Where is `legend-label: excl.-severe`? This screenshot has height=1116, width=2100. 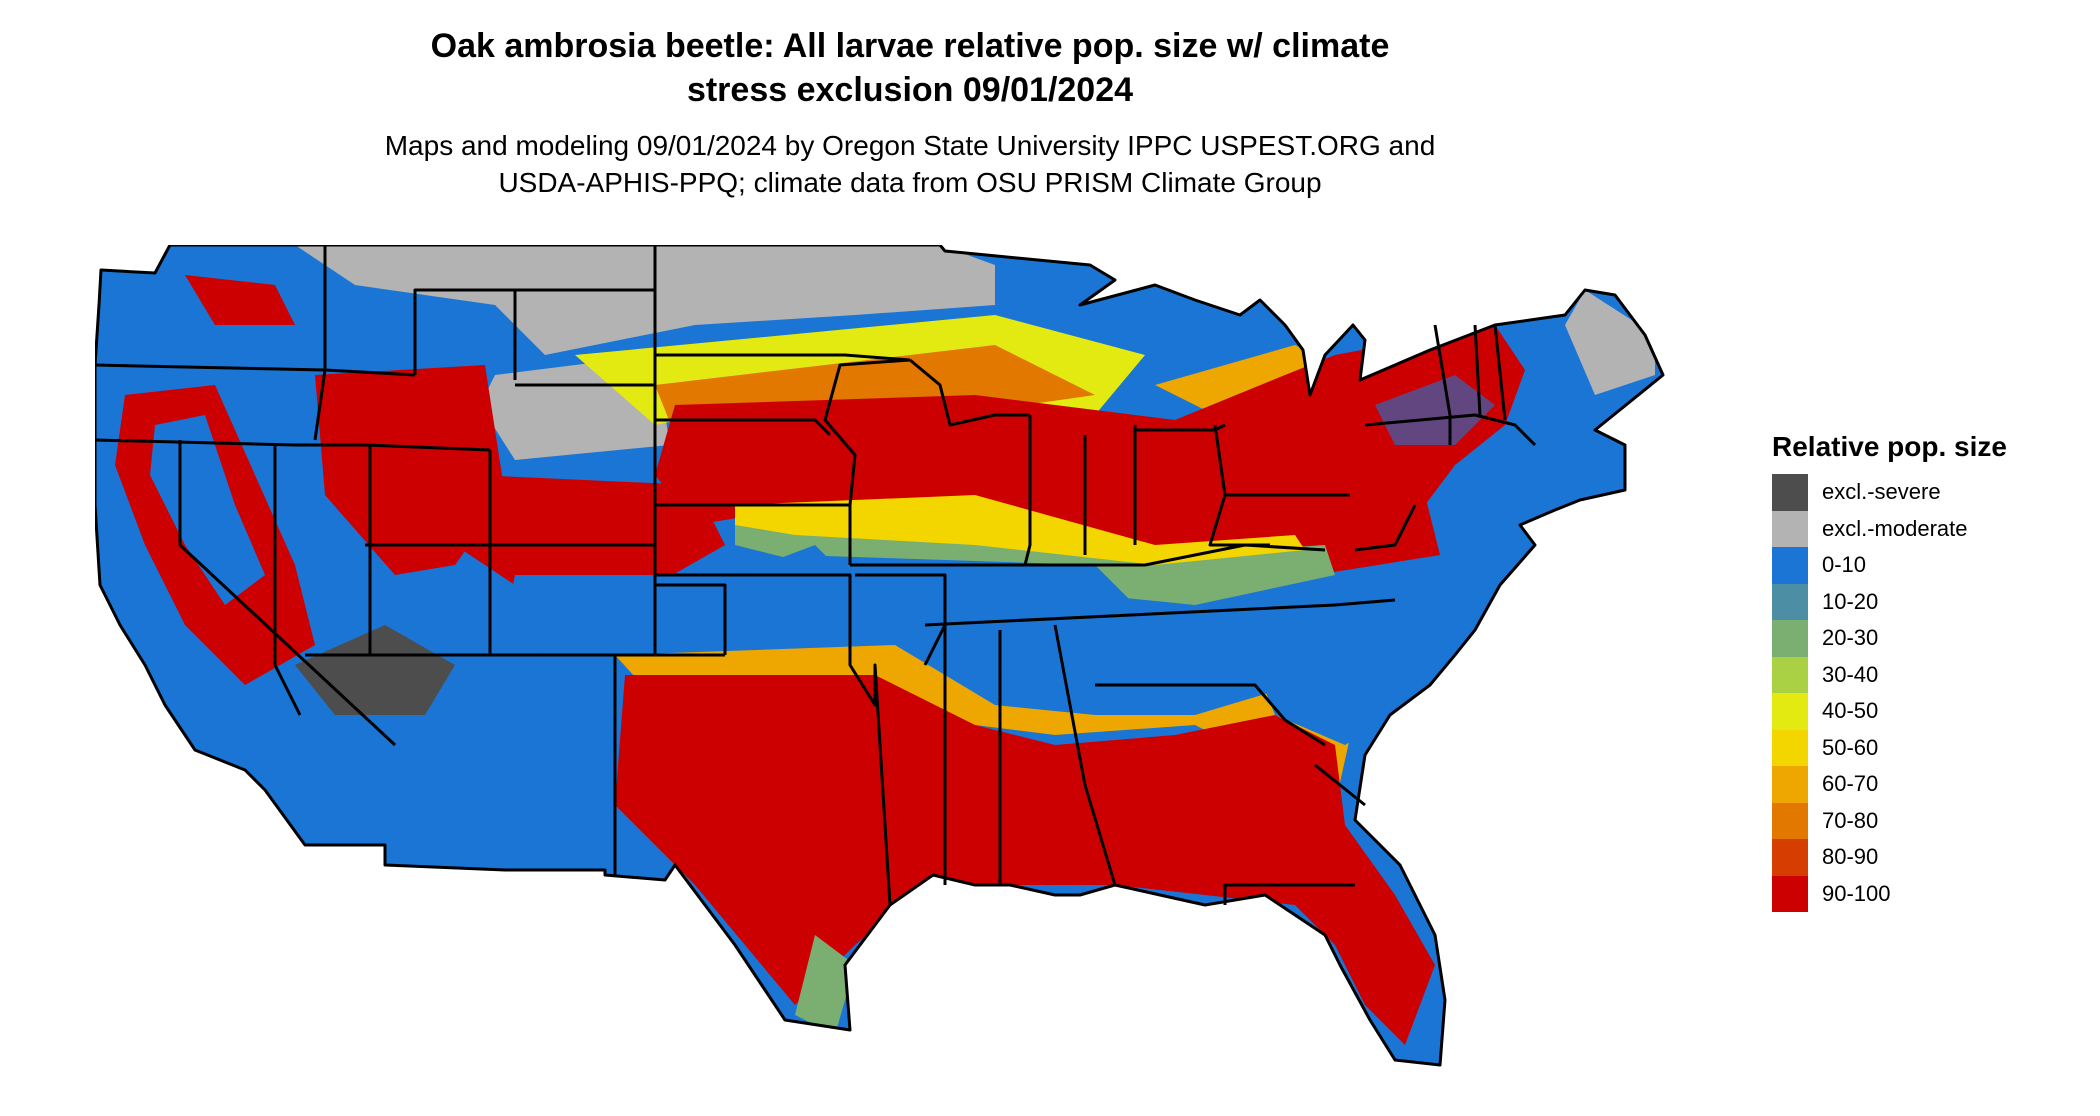 legend-label: excl.-severe is located at coordinates (1881, 492).